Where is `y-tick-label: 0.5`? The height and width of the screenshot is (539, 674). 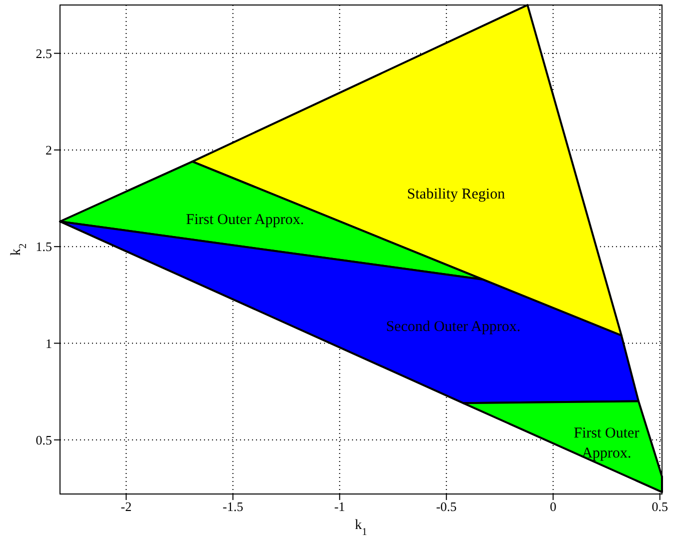
y-tick-label: 0.5 is located at coordinates (44, 440).